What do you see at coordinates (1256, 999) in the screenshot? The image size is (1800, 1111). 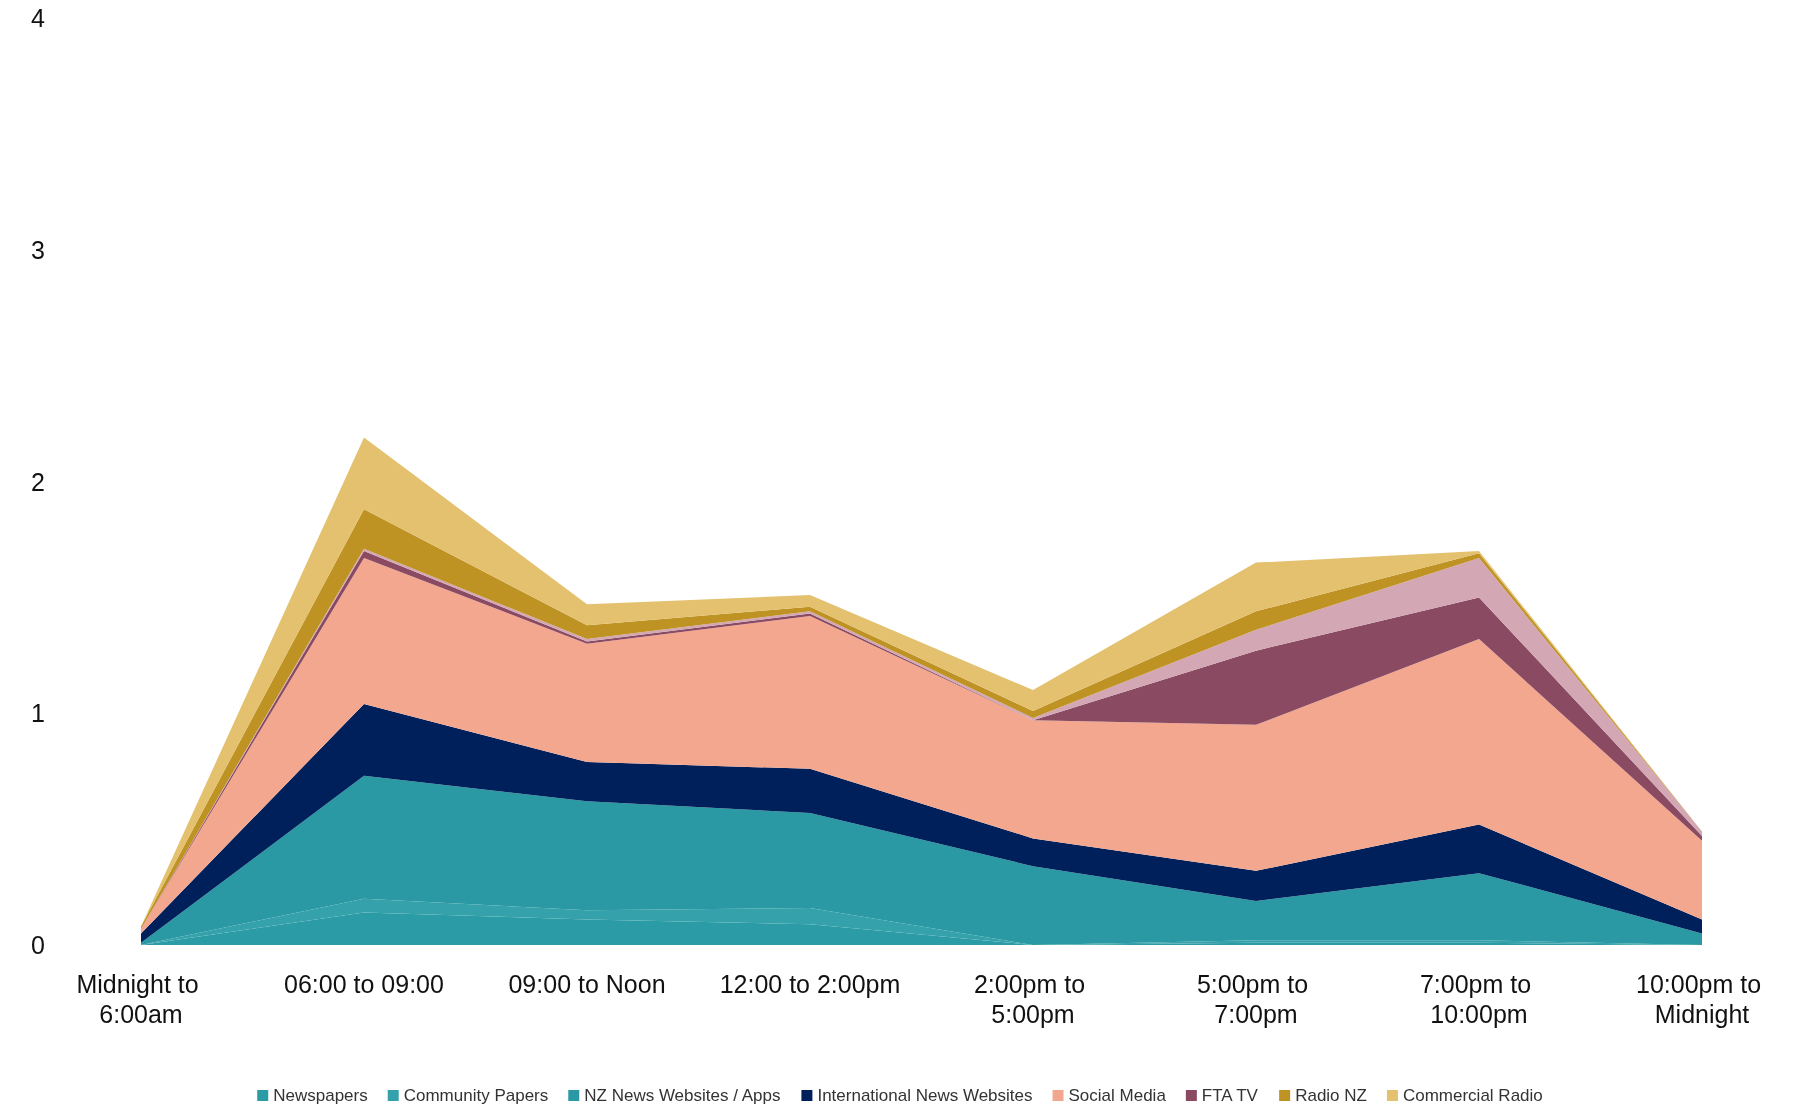 I see `x-tick-label: 5:00pm to 7:00pm` at bounding box center [1256, 999].